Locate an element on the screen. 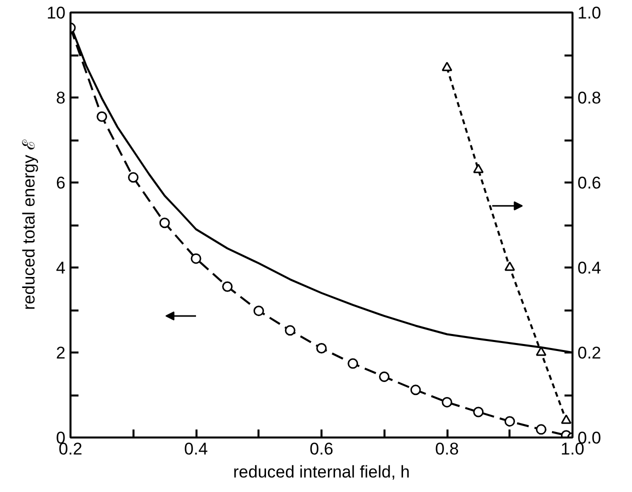 The height and width of the screenshot is (492, 632). y-tick-label: 8 is located at coordinates (61, 98).